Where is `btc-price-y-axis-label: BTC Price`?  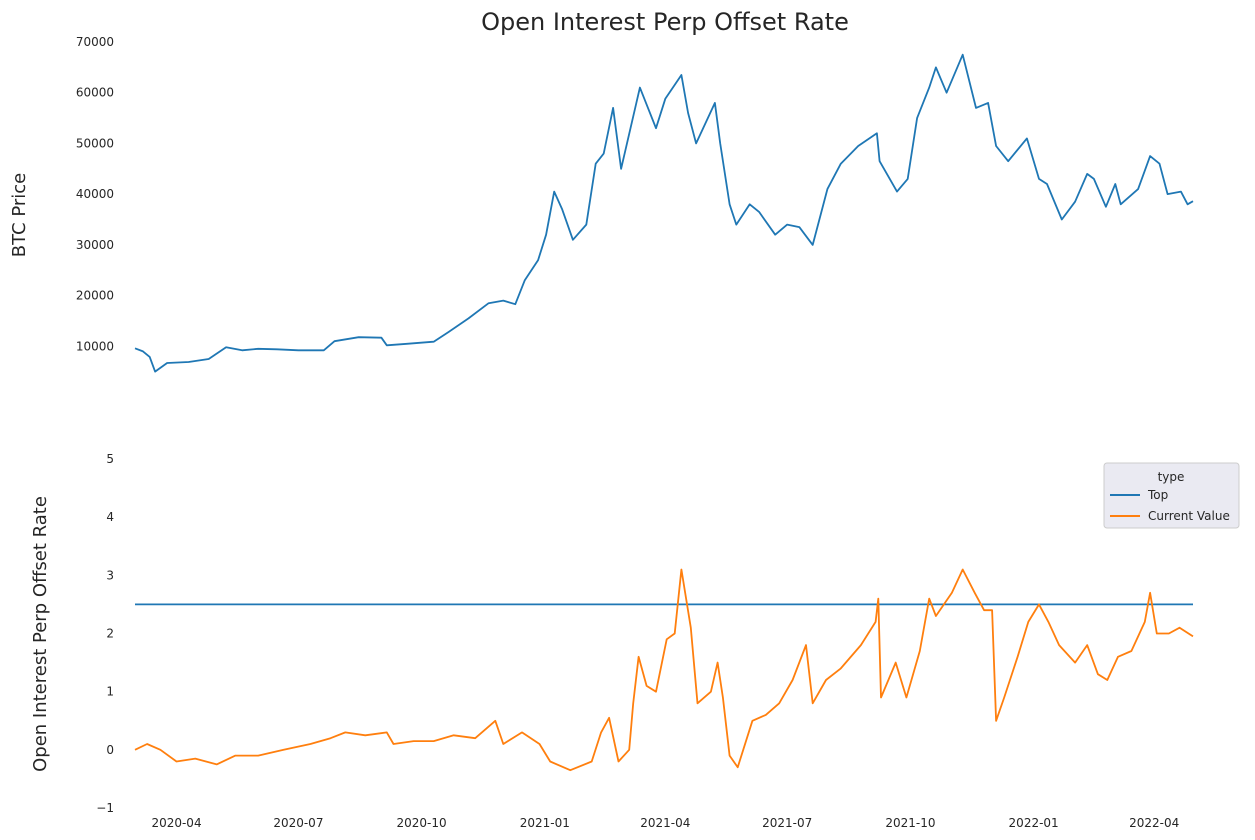
btc-price-y-axis-label: BTC Price is located at coordinates (19, 215).